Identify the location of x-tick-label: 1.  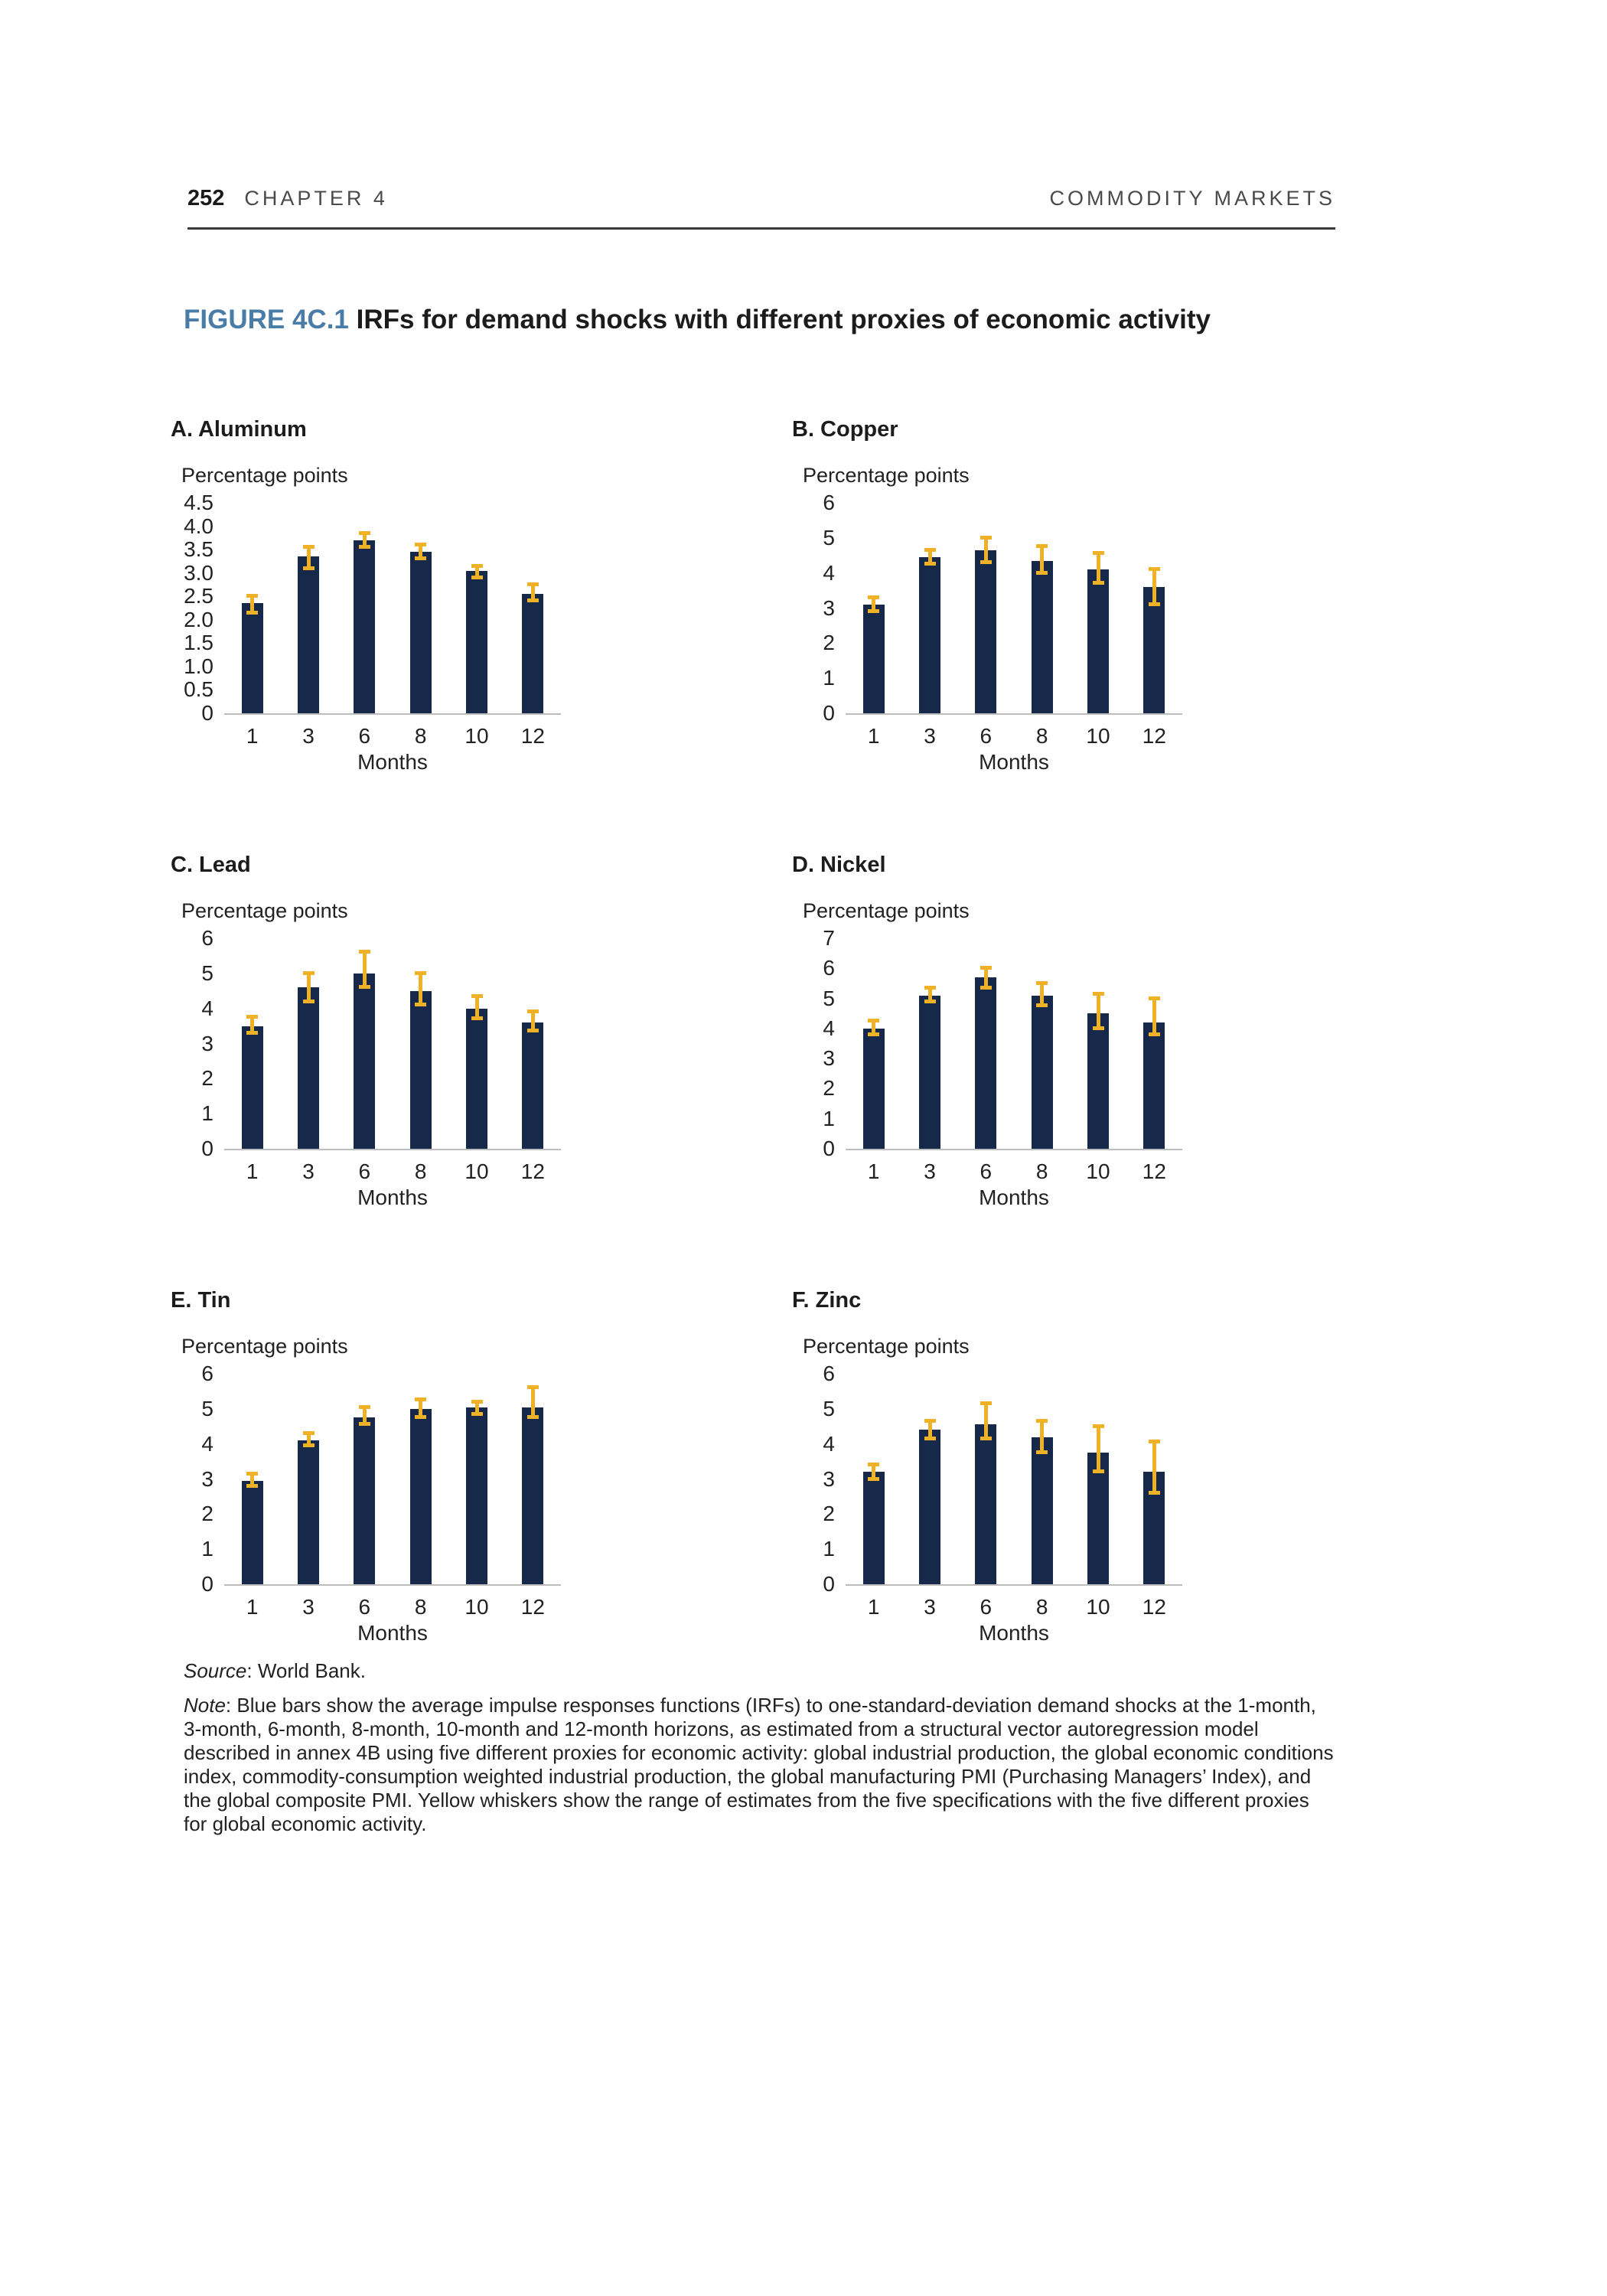
(873, 1607).